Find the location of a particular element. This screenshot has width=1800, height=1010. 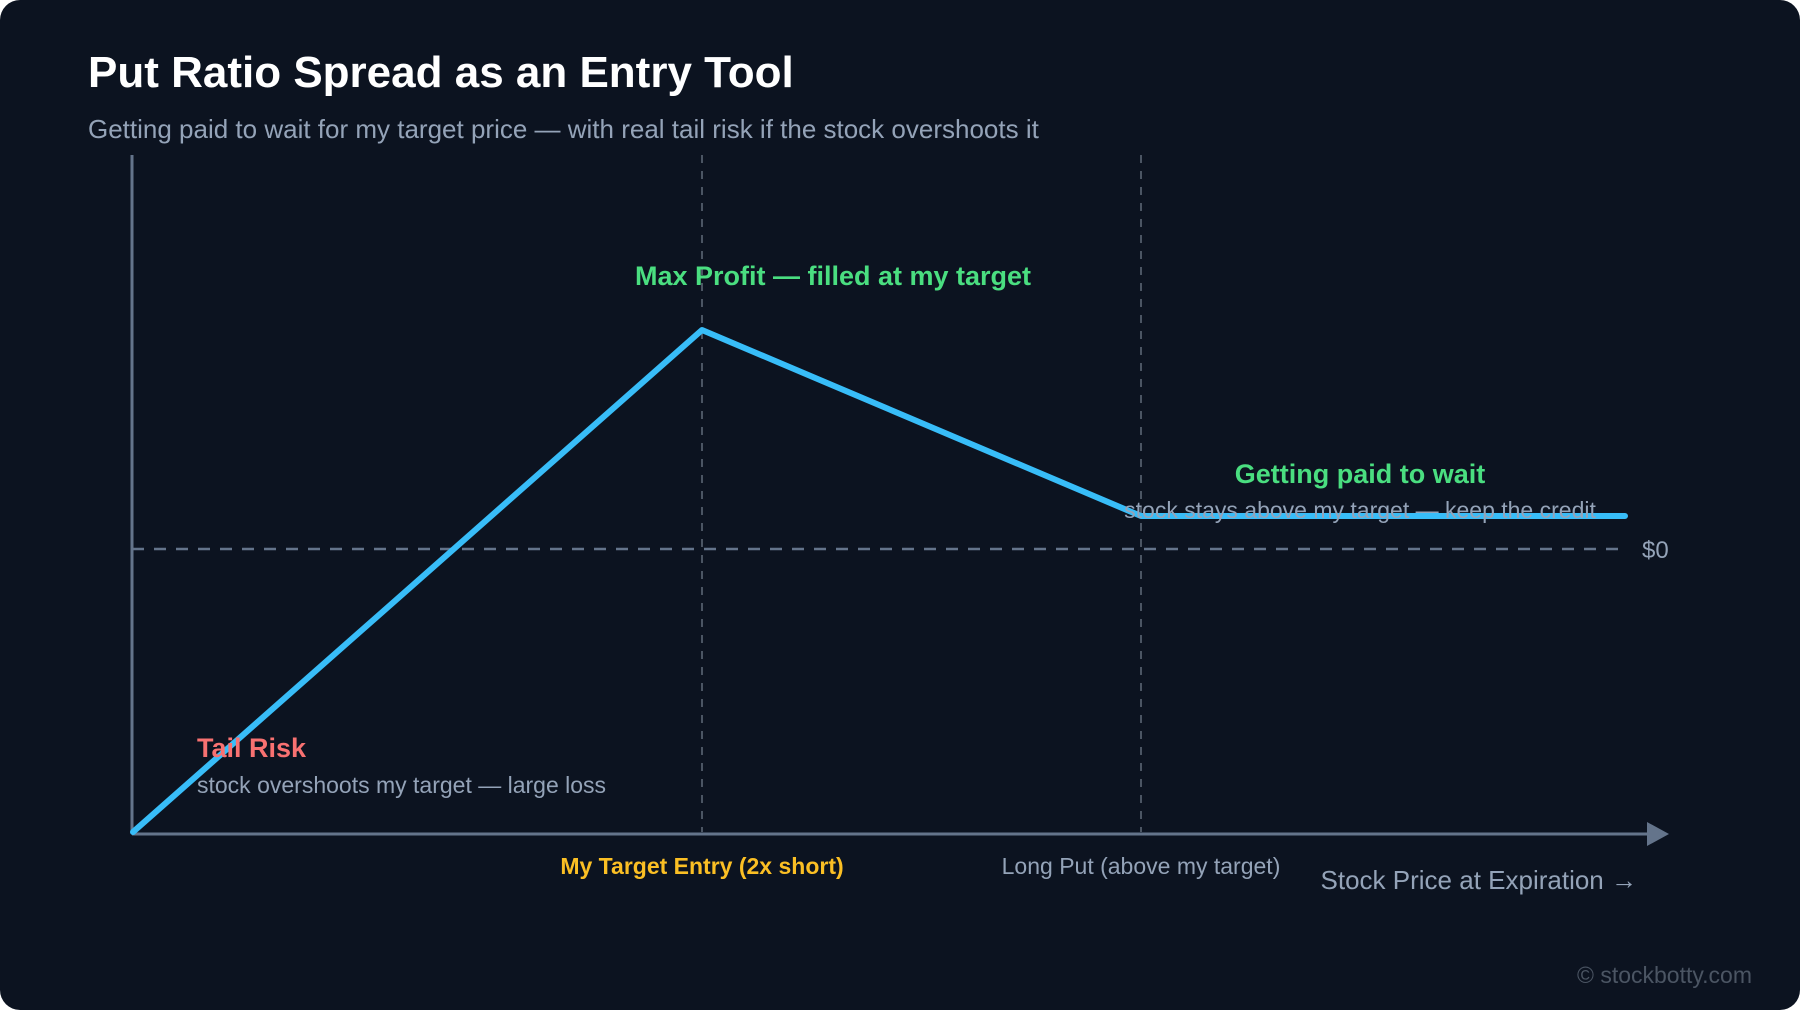

page-title: Put Ratio Spread as an Entry Tool is located at coordinates (441, 72).